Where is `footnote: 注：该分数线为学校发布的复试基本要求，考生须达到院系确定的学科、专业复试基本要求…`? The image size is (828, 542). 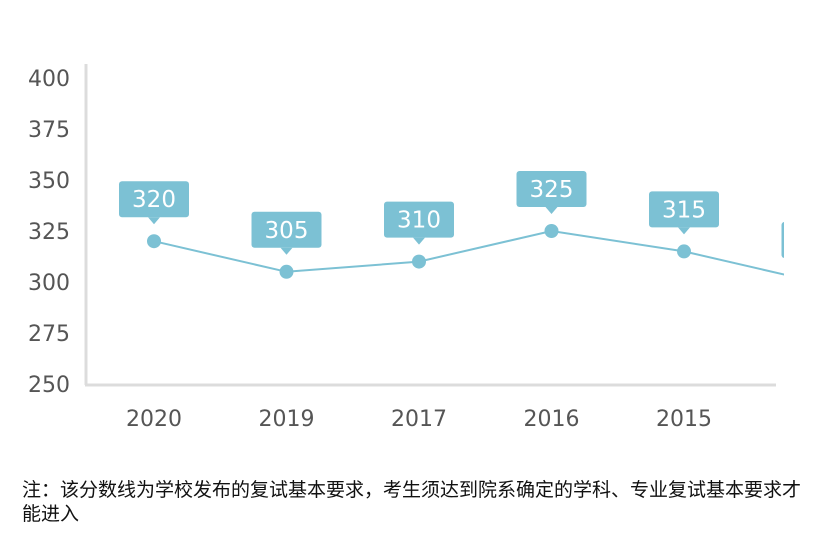
footnote: 注：该分数线为学校发布的复试基本要求，考生须达到院系确定的学科、专业复试基本要求… is located at coordinates (412, 502).